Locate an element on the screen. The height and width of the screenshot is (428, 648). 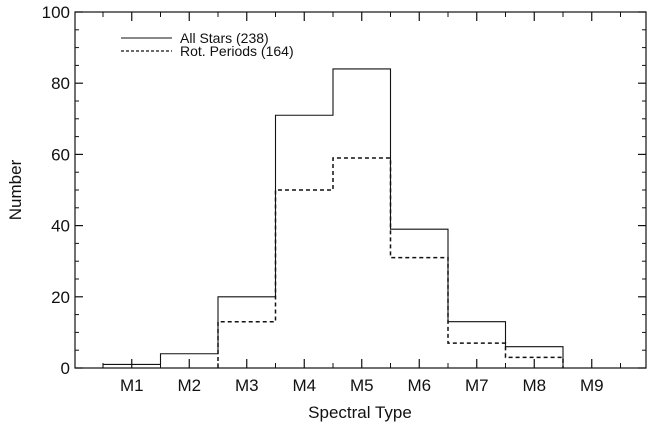
x-tick-label: M9 is located at coordinates (592, 385).